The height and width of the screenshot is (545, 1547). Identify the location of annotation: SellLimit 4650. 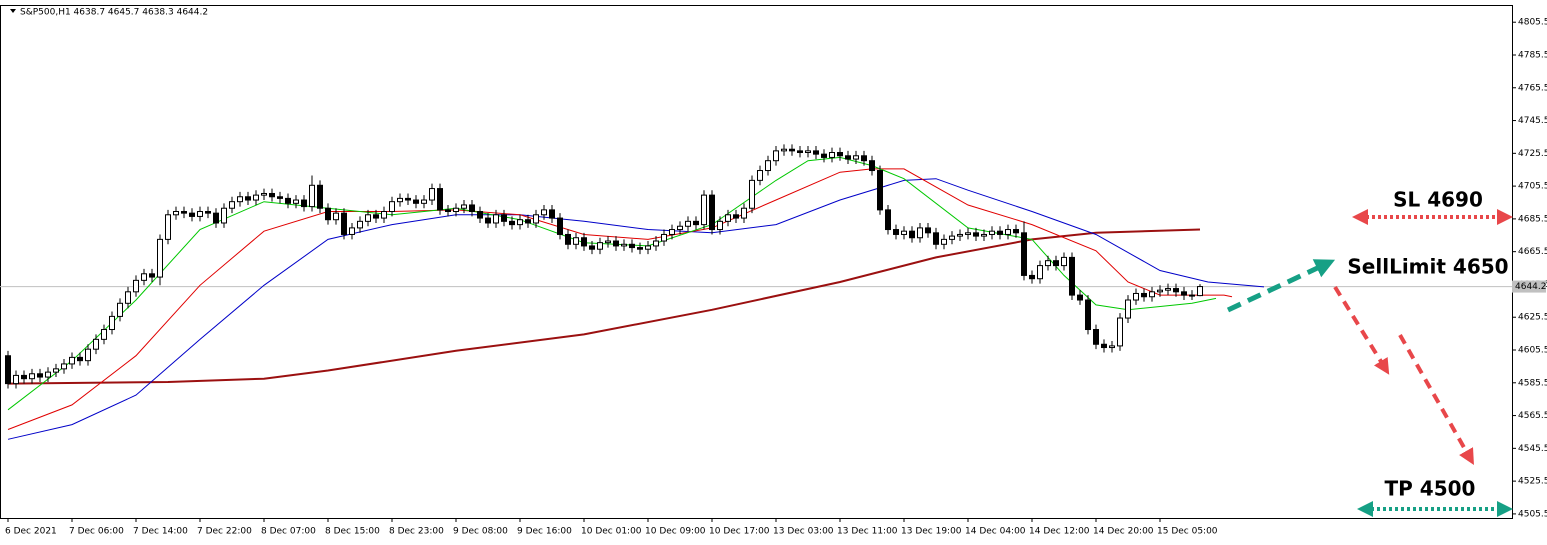
(1427, 267).